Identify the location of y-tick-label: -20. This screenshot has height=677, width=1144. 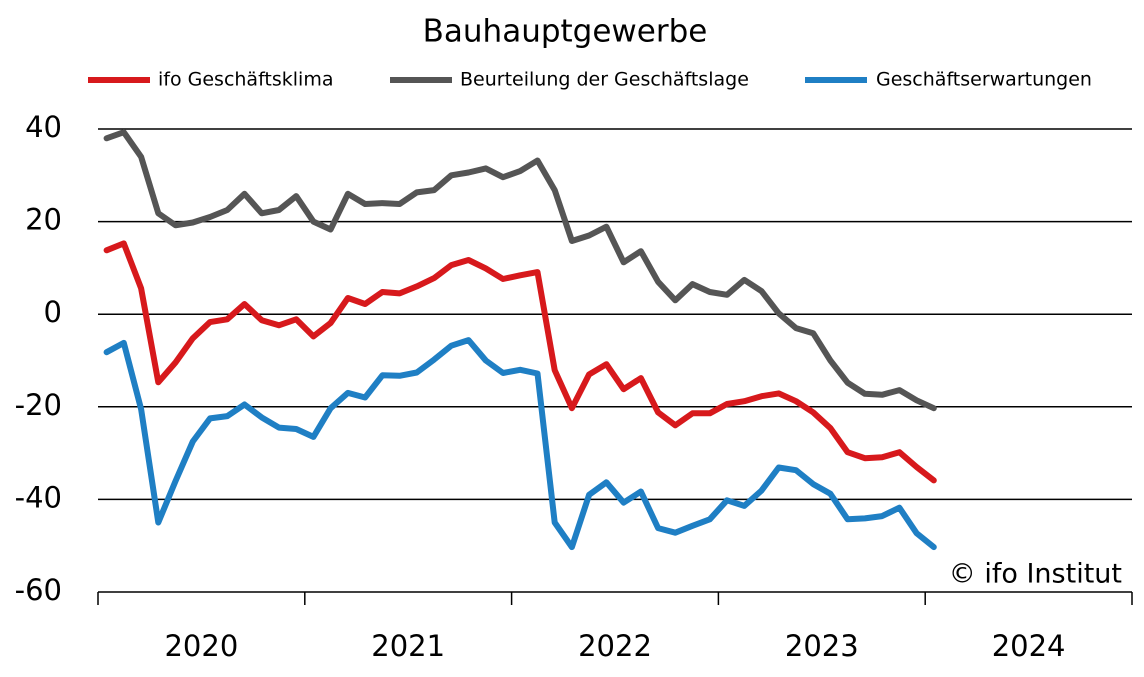
(38, 405).